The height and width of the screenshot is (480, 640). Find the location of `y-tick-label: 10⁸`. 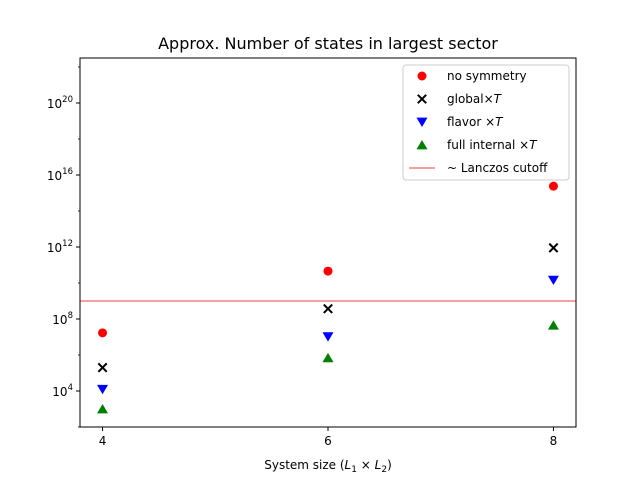

y-tick-label: 10⁸ is located at coordinates (62, 319).